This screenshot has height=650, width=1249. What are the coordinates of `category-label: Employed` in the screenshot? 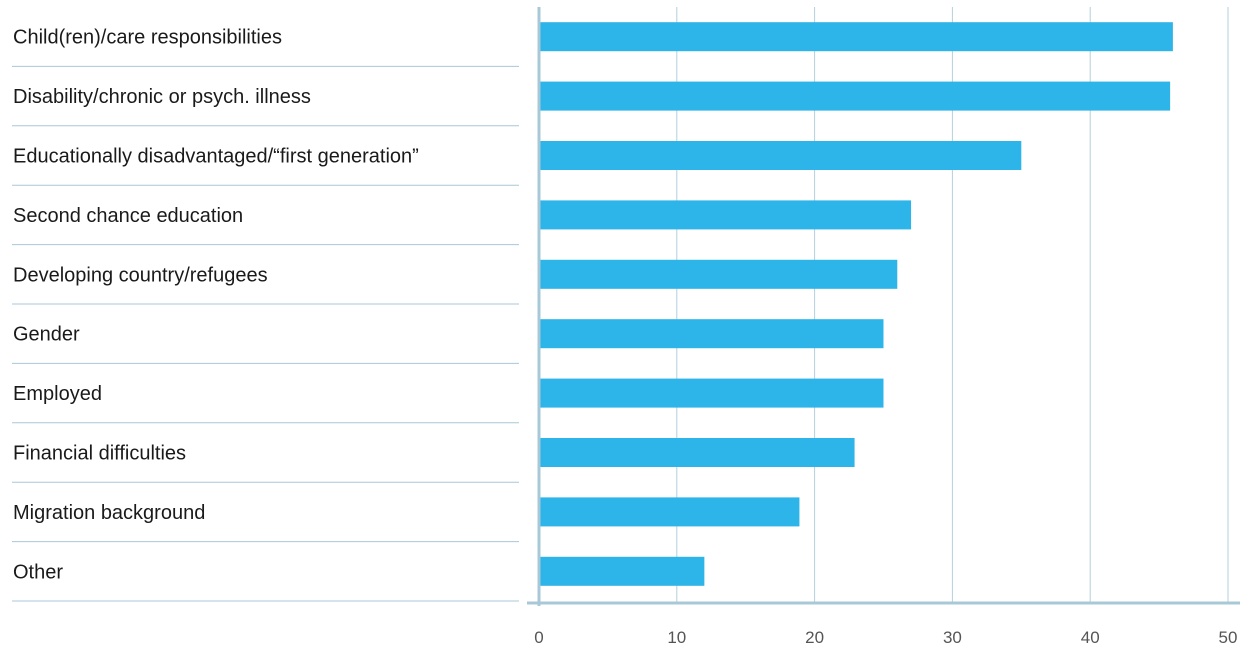 It's located at (57, 394).